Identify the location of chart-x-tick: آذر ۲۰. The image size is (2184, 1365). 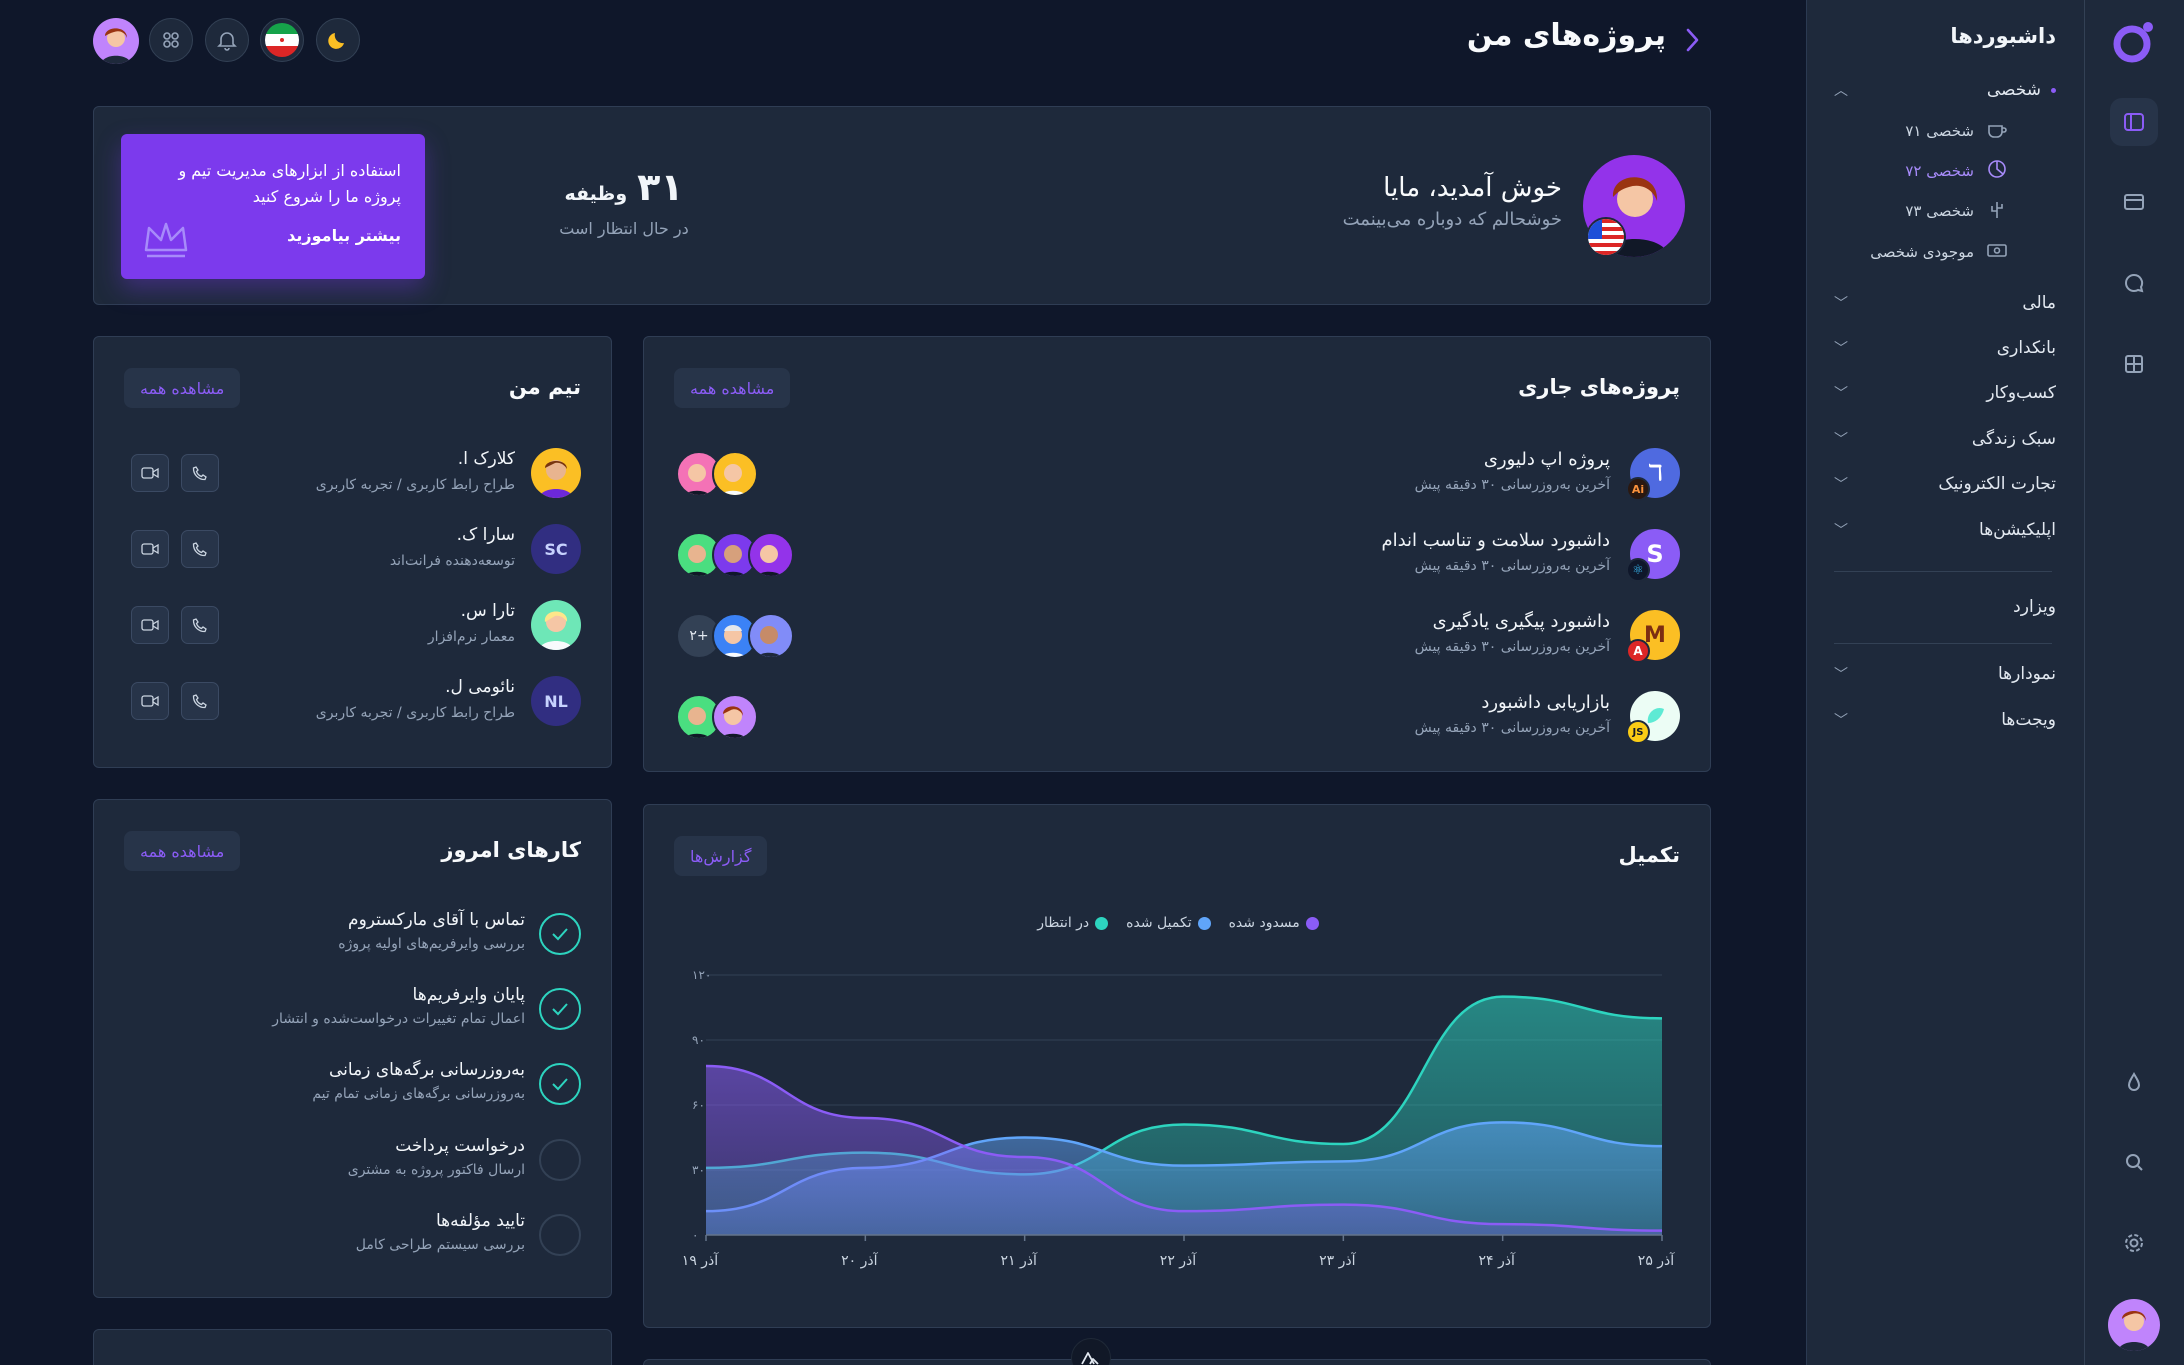
(859, 1260).